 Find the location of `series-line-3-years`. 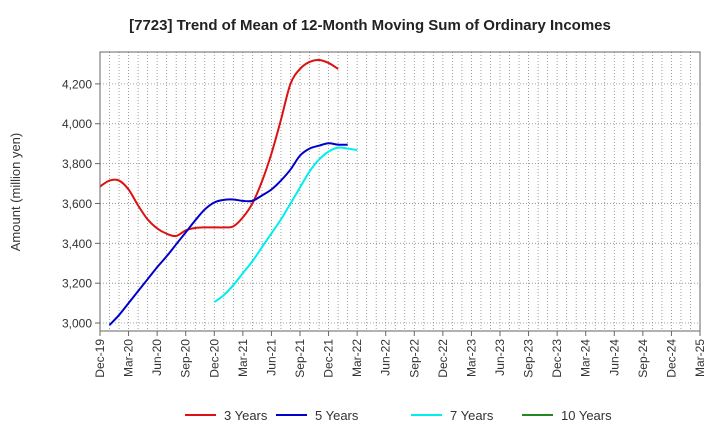

series-line-3-years is located at coordinates (219, 148).